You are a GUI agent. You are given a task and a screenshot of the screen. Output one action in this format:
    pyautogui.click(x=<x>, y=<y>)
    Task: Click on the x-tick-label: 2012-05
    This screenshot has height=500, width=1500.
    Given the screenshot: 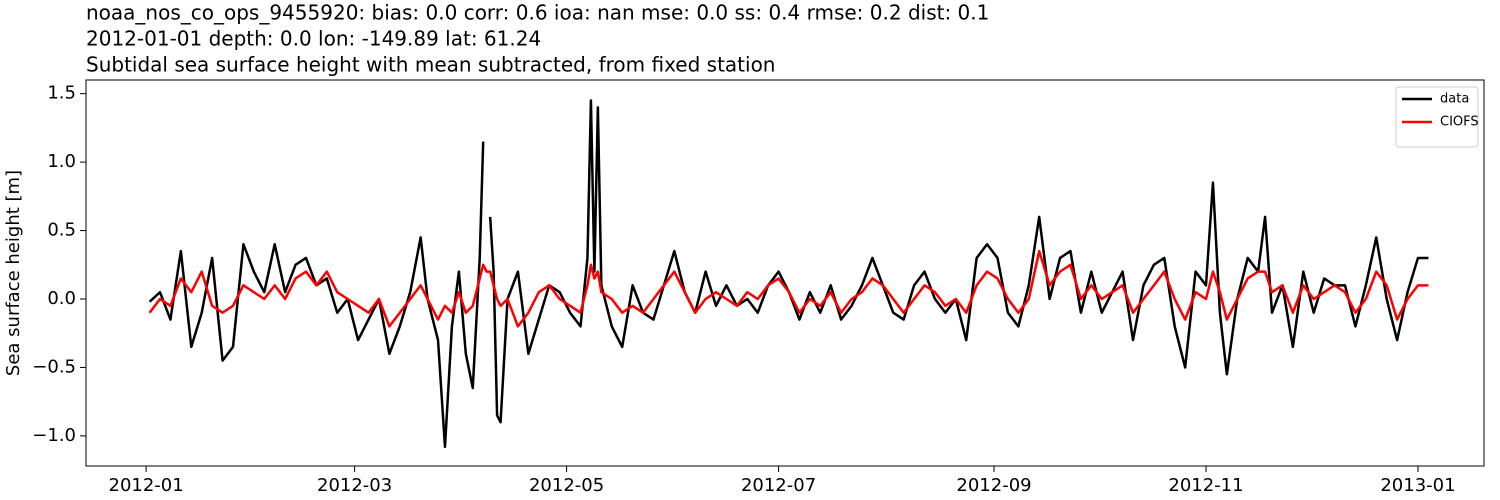 What is the action you would take?
    pyautogui.click(x=566, y=485)
    